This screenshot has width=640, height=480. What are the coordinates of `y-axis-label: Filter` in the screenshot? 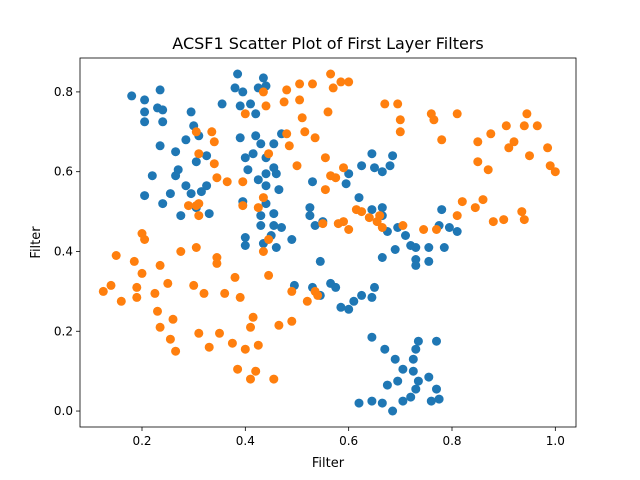 It's located at (36, 242).